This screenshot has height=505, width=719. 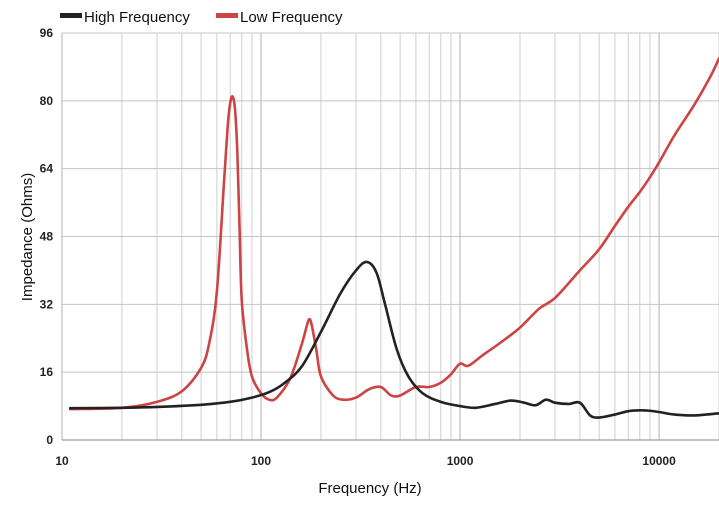 I want to click on legend-label-low-frequency: Low Frequency, so click(x=291, y=17).